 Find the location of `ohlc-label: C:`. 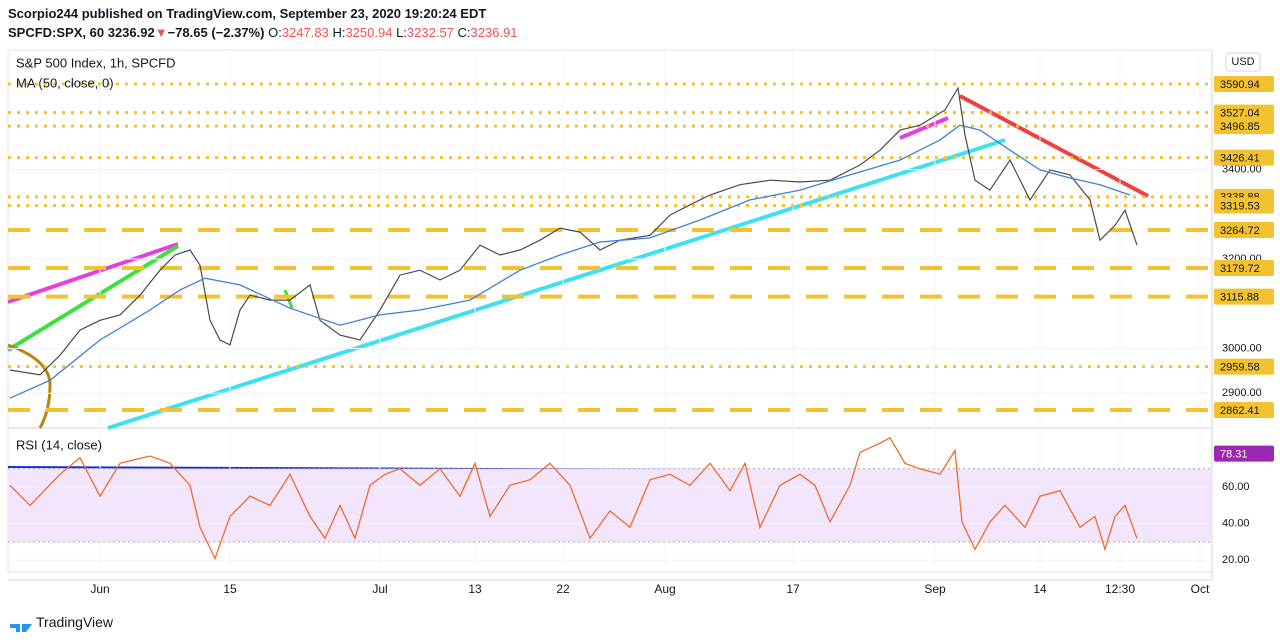

ohlc-label: C: is located at coordinates (464, 32).